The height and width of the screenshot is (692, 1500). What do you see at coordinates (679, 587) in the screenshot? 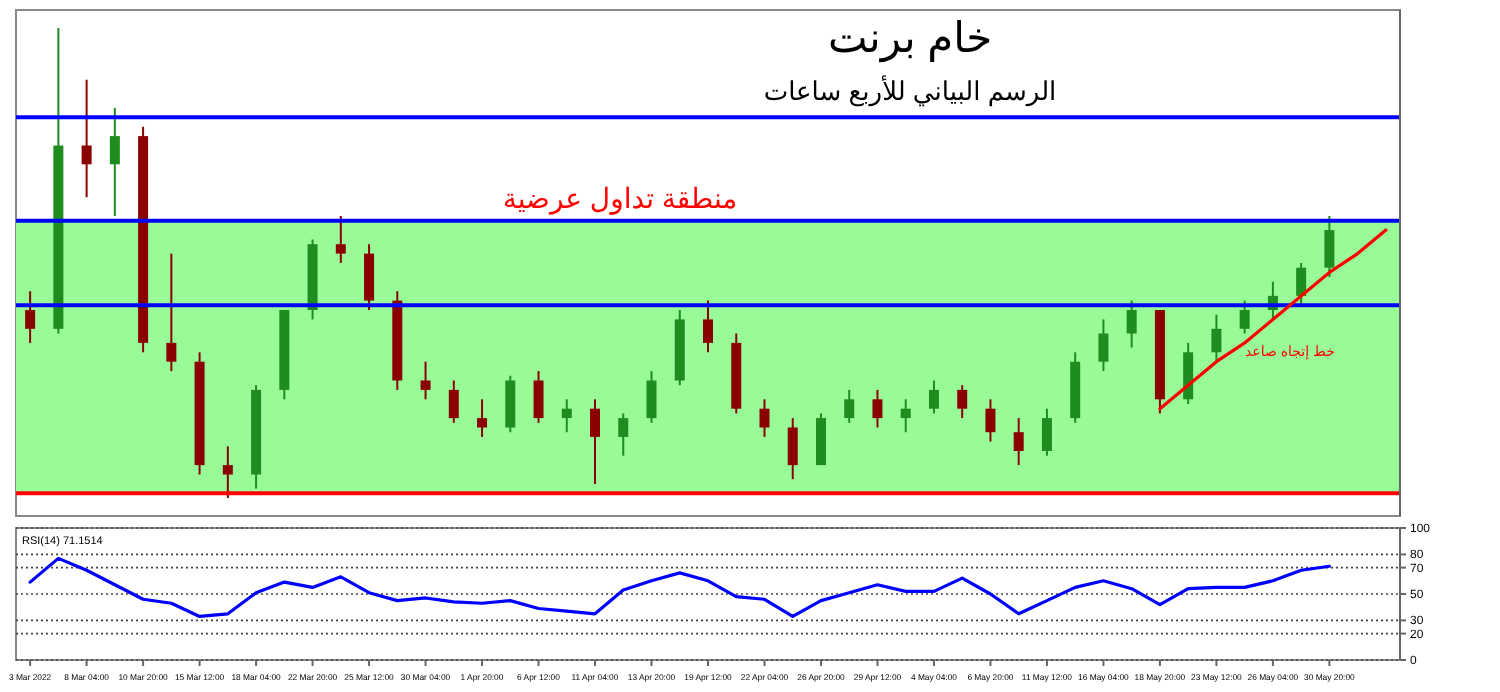
I see `line-series` at bounding box center [679, 587].